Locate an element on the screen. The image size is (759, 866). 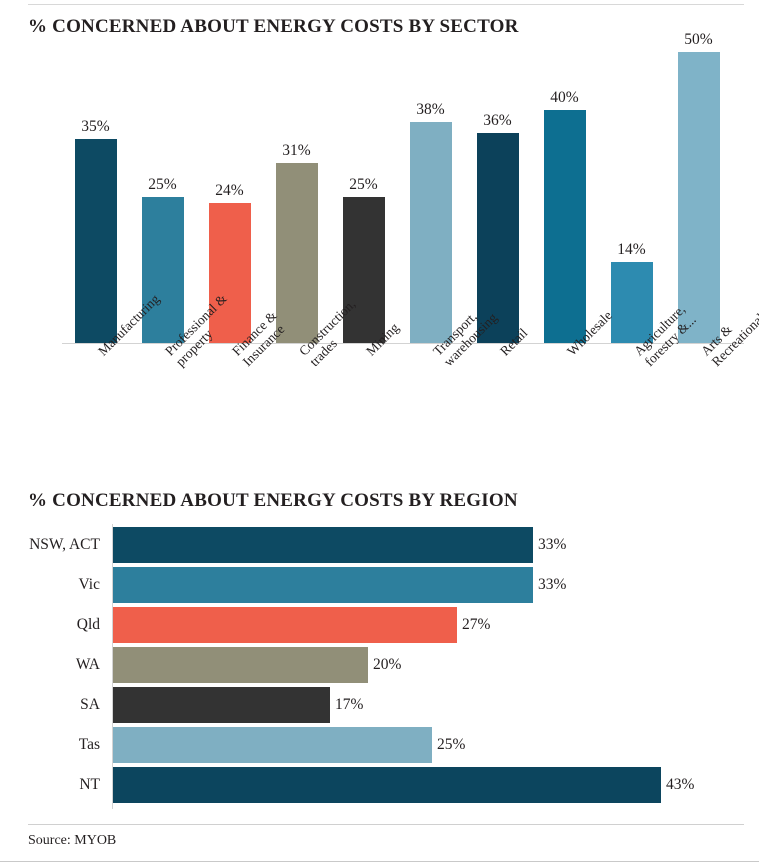
source-divider is located at coordinates (386, 824).